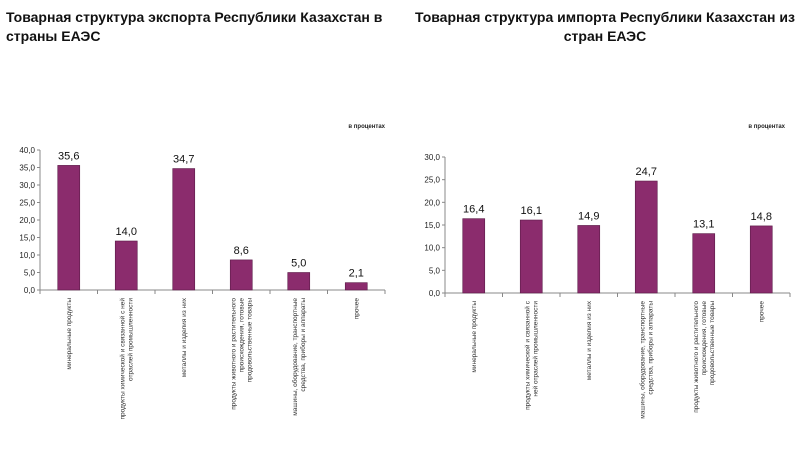  Describe the element at coordinates (473, 210) in the screenshot. I see `data-label: 16,4` at that location.